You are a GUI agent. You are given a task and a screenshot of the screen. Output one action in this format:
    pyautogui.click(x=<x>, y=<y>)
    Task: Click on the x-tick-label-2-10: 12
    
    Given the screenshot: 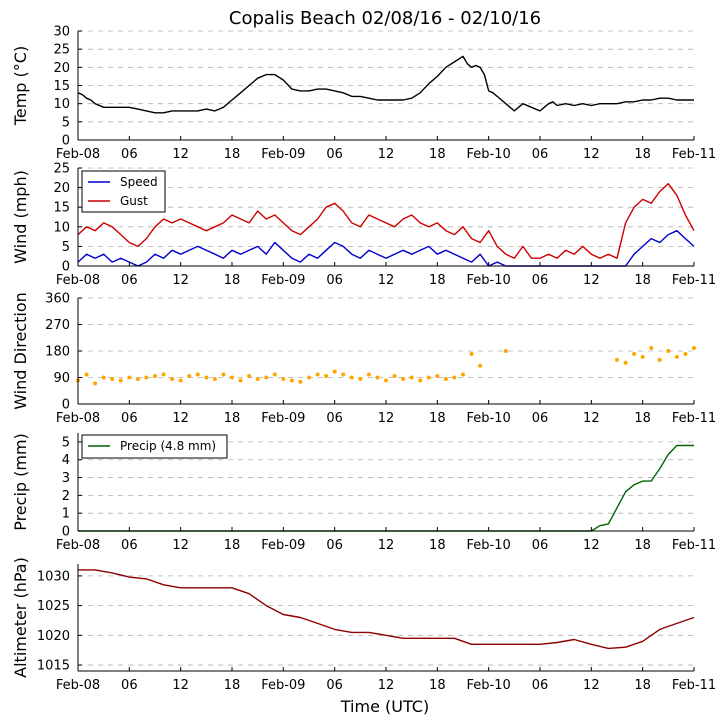 What is the action you would take?
    pyautogui.click(x=591, y=280)
    